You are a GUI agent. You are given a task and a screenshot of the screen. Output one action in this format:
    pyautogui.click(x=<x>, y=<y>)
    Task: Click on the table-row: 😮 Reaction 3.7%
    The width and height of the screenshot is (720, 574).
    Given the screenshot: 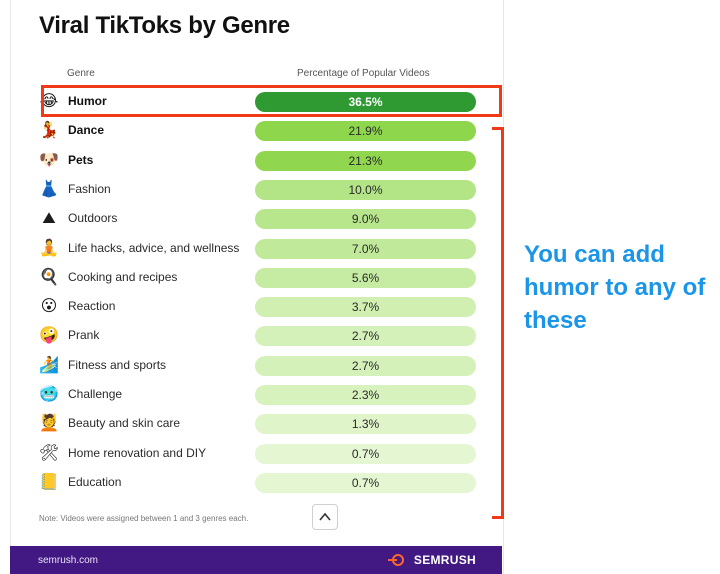 What is the action you would take?
    pyautogui.click(x=257, y=306)
    